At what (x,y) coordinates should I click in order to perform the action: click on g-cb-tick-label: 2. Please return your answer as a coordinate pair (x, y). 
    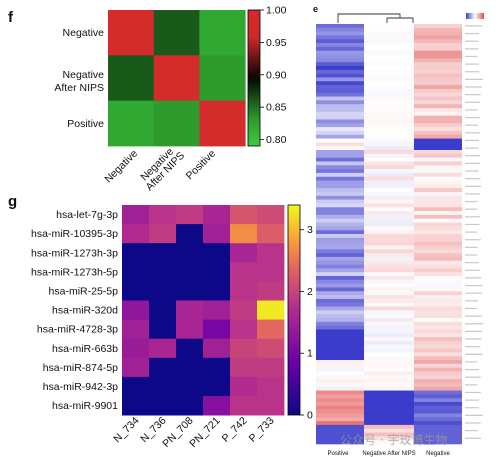
    Looking at the image, I should click on (310, 292).